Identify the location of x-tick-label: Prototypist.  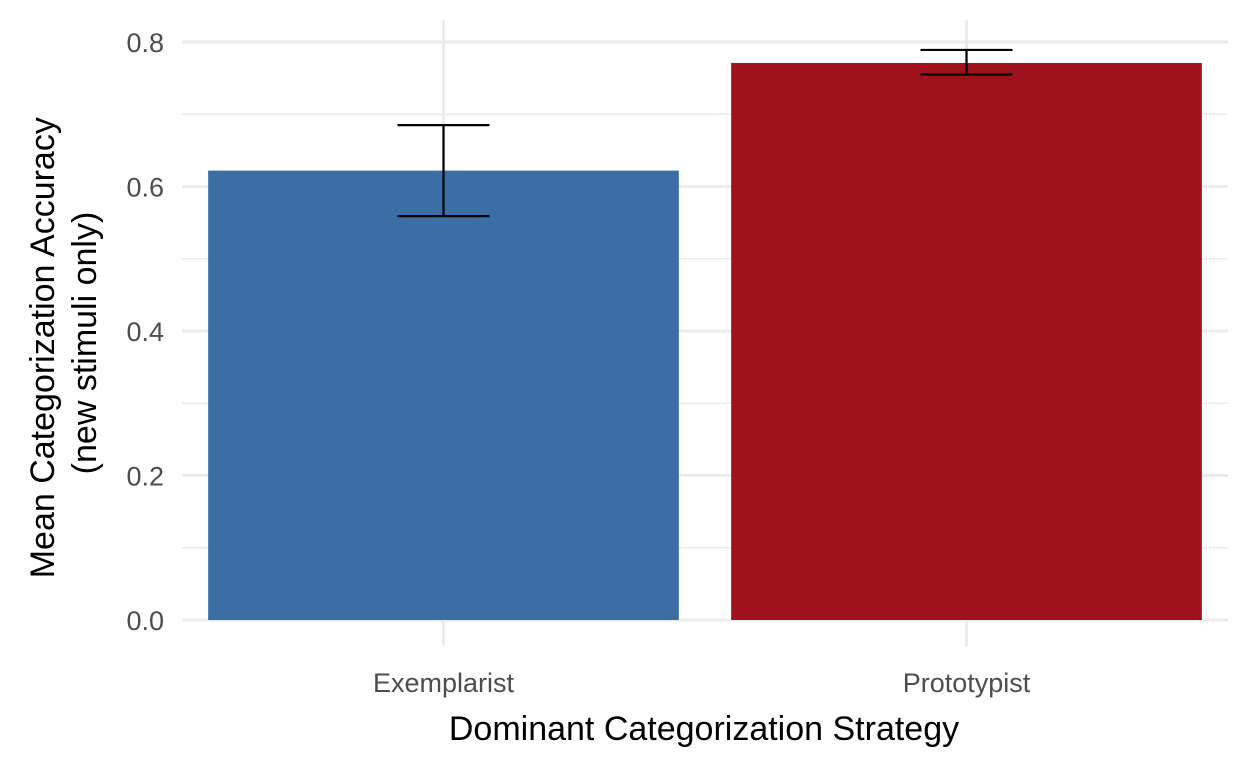
(967, 683).